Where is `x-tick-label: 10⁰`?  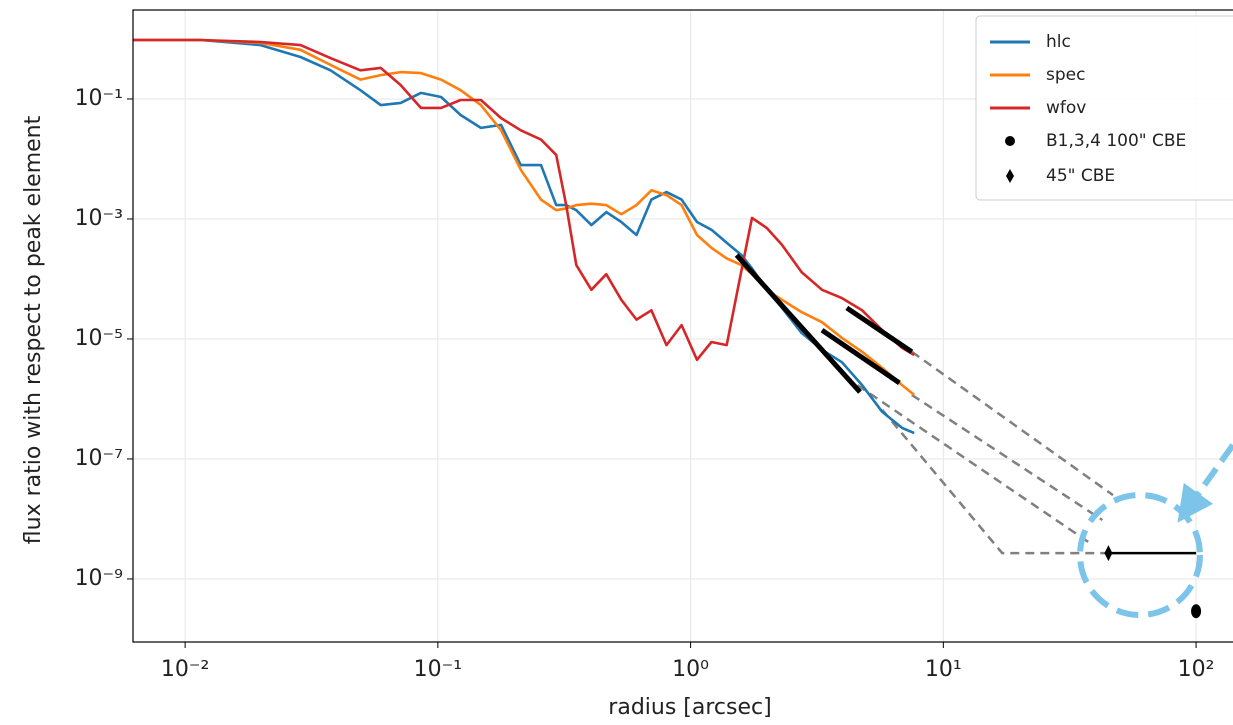 x-tick-label: 10⁰ is located at coordinates (690, 669).